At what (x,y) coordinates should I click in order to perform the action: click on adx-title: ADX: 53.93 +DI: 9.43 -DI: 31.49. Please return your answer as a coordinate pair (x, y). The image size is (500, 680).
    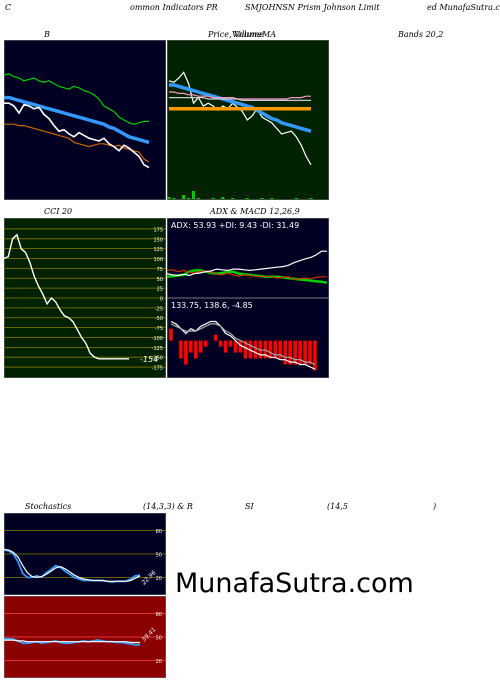
    Looking at the image, I should click on (235, 225).